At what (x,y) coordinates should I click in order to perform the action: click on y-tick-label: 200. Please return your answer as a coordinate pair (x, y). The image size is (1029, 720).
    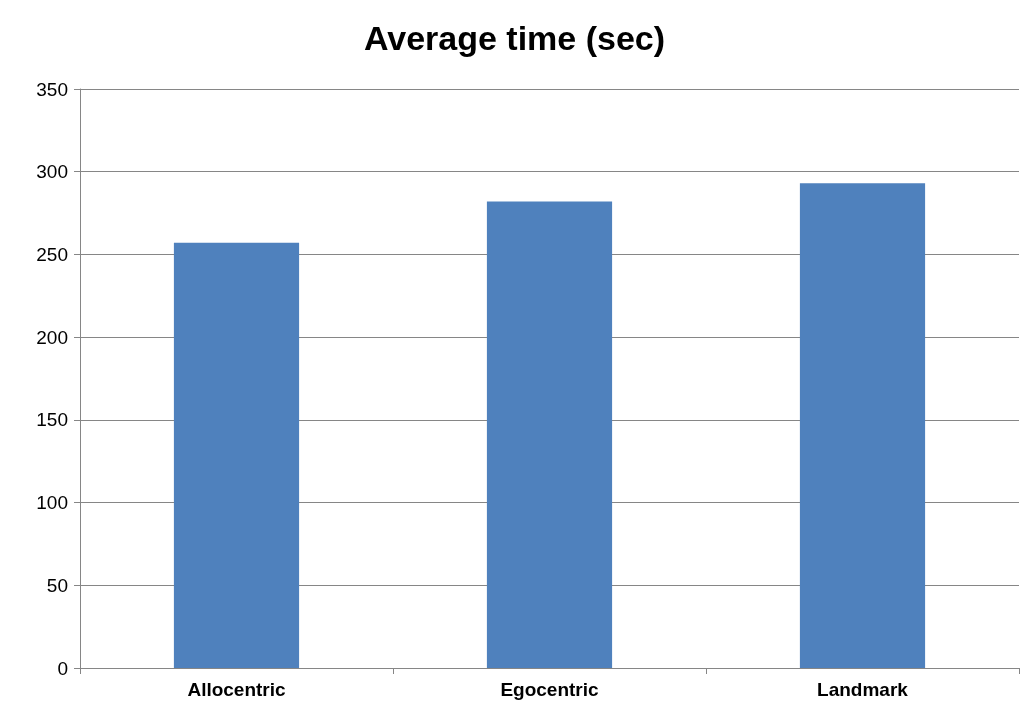
    Looking at the image, I should click on (52, 337).